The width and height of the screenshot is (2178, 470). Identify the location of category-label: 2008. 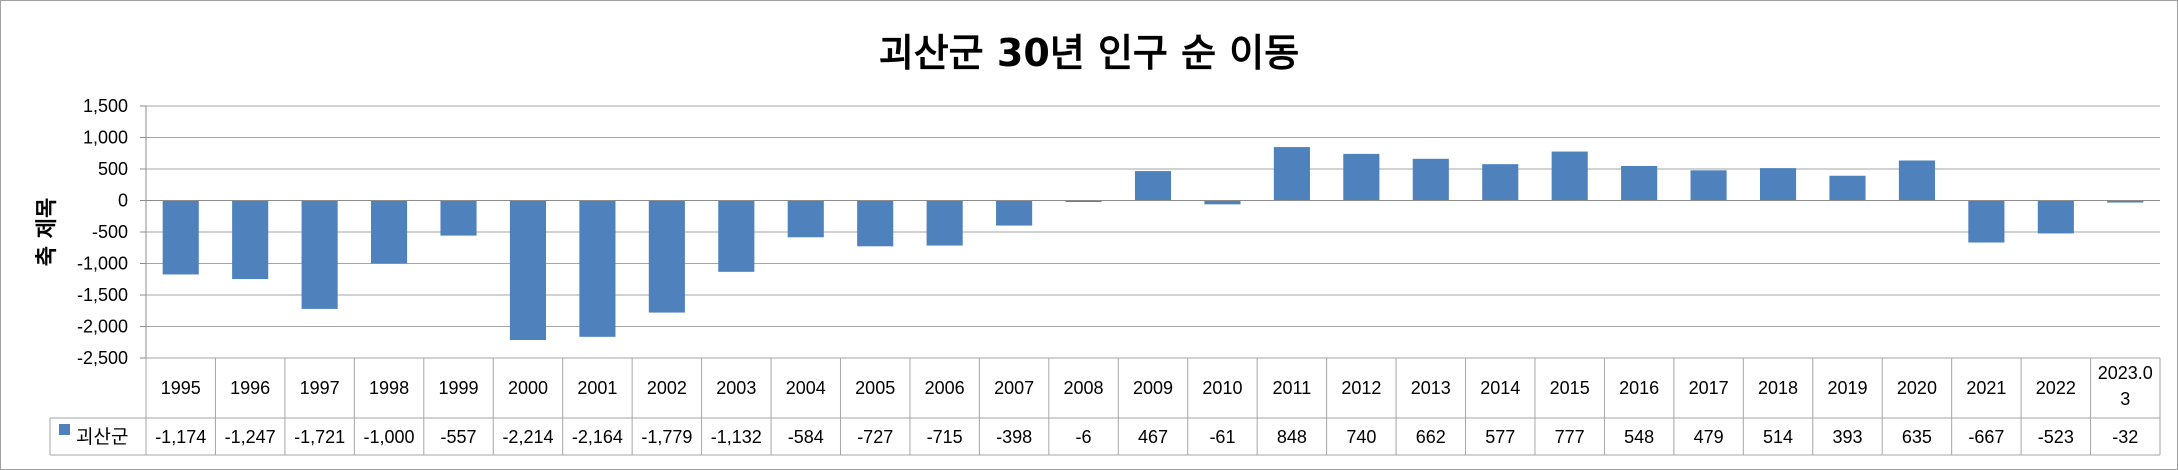
(1084, 388).